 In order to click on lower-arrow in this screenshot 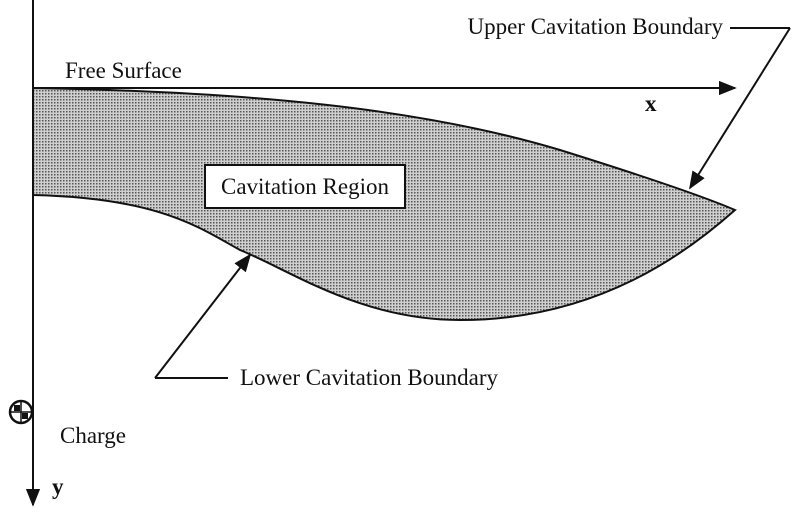, I will do `click(203, 316)`.